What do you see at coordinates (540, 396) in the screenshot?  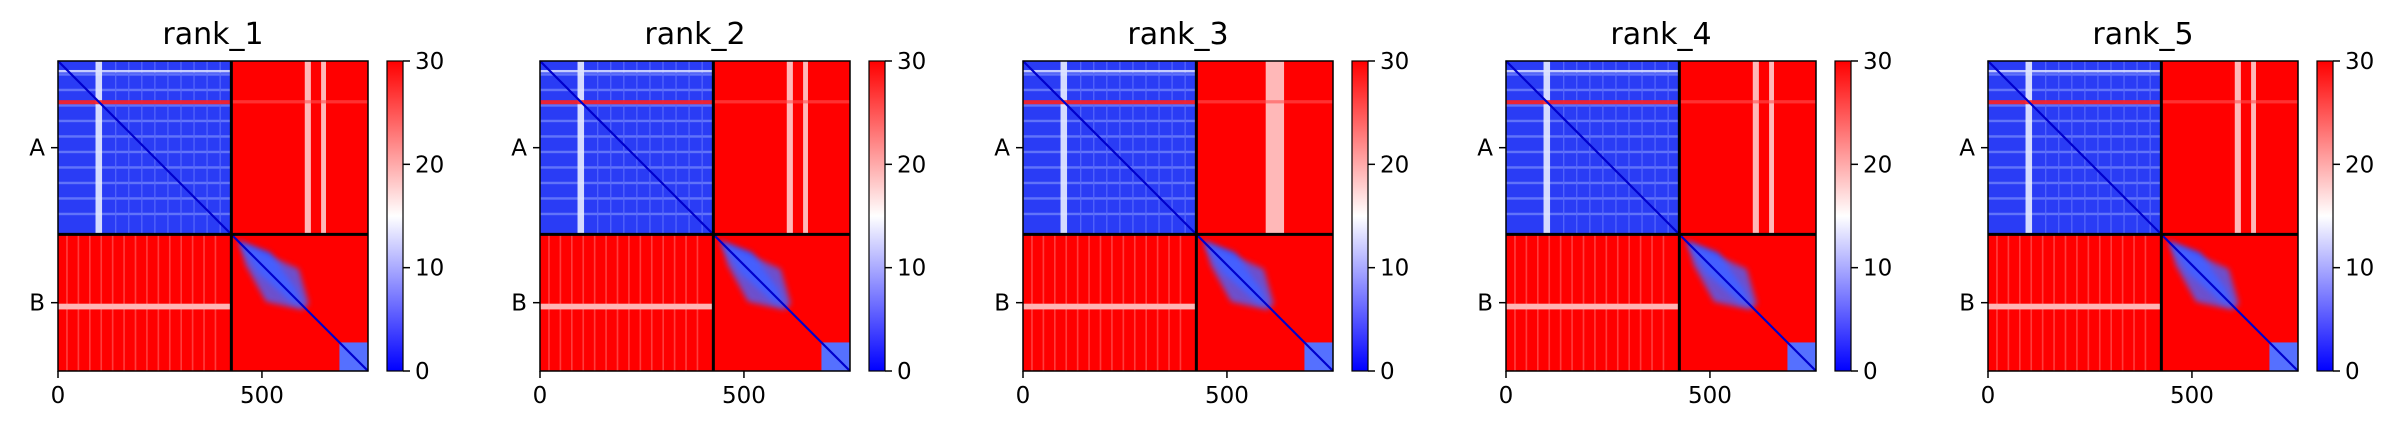 I see `x-tick-label: 0` at bounding box center [540, 396].